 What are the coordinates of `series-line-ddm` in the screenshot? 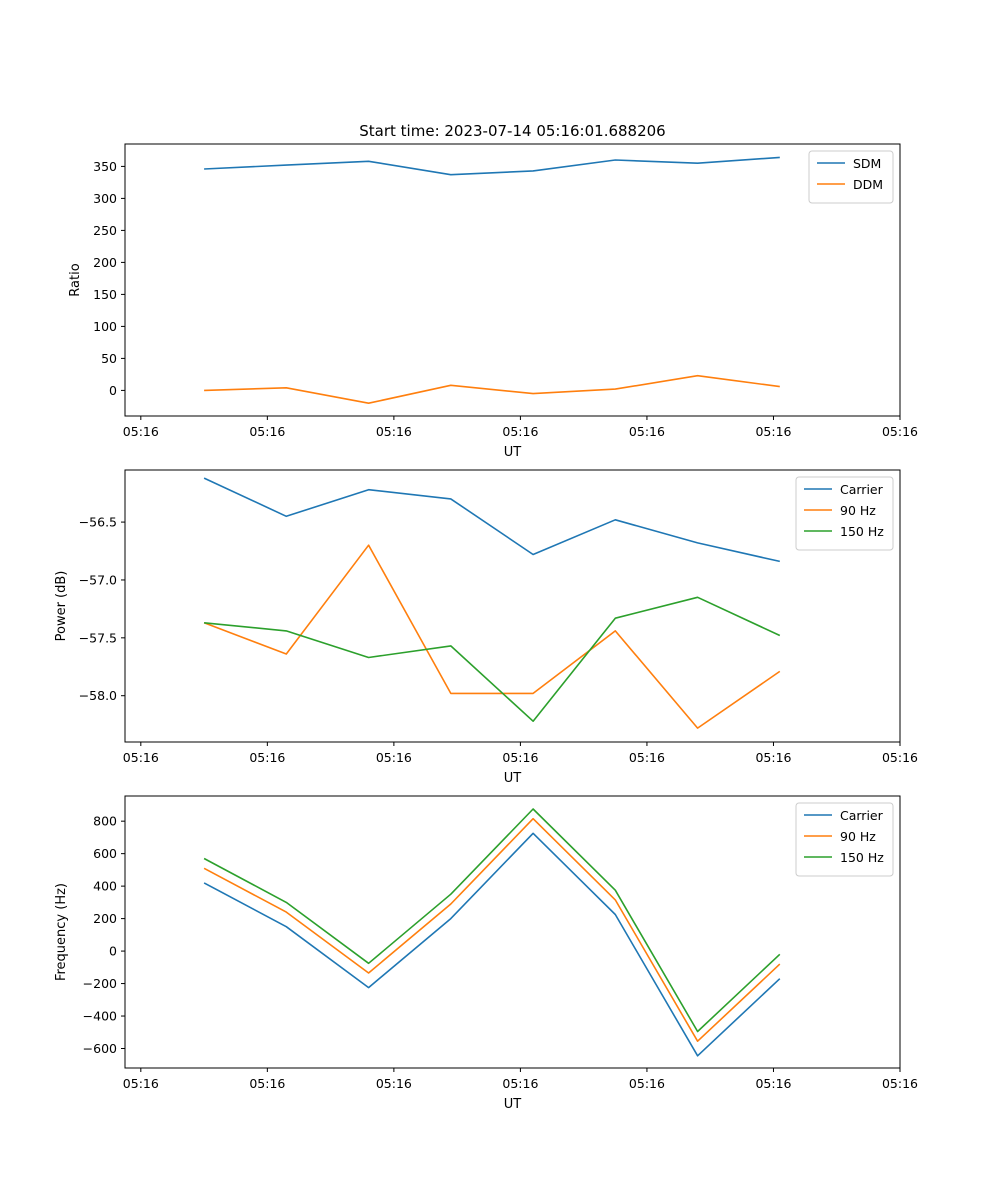 It's located at (492, 389).